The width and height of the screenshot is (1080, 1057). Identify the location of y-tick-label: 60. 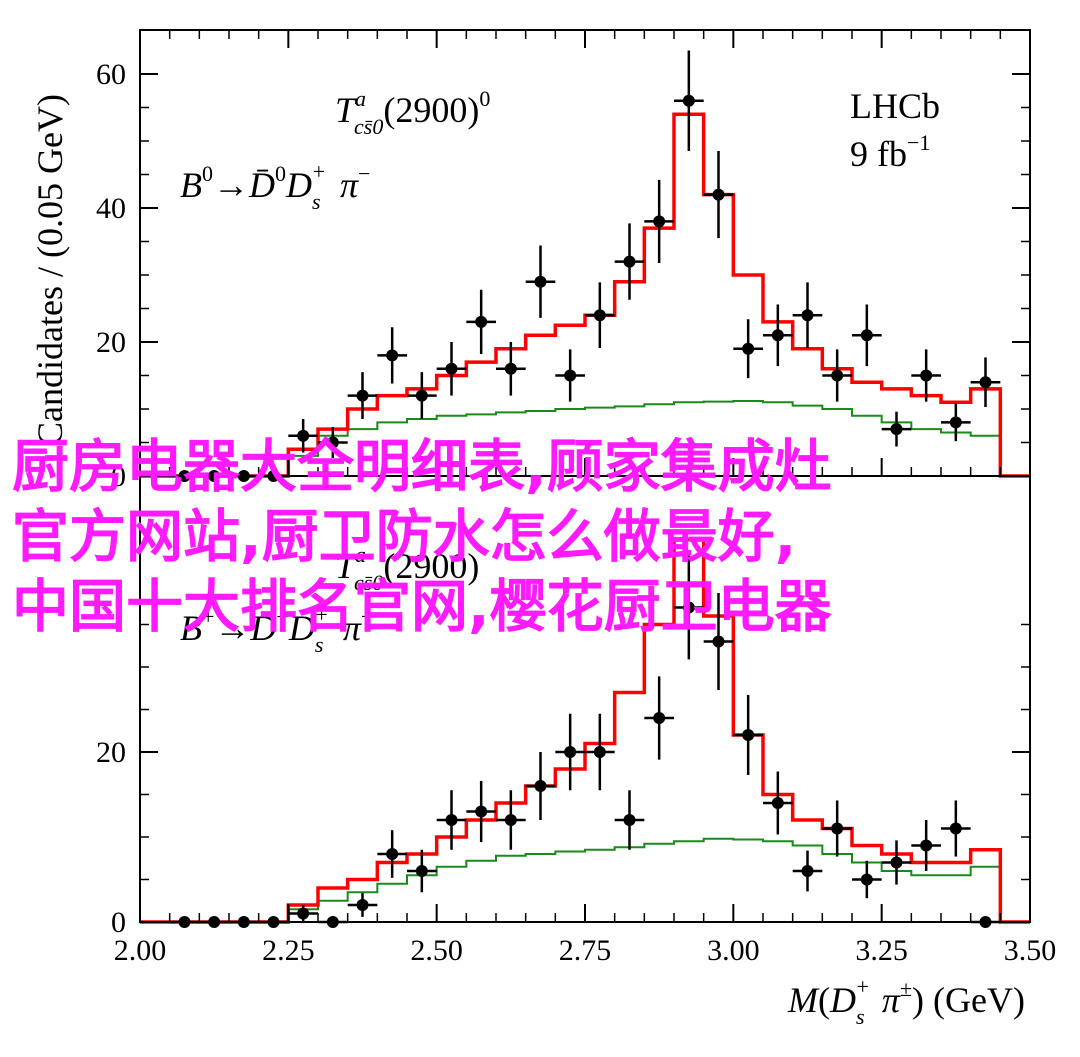
(111, 74).